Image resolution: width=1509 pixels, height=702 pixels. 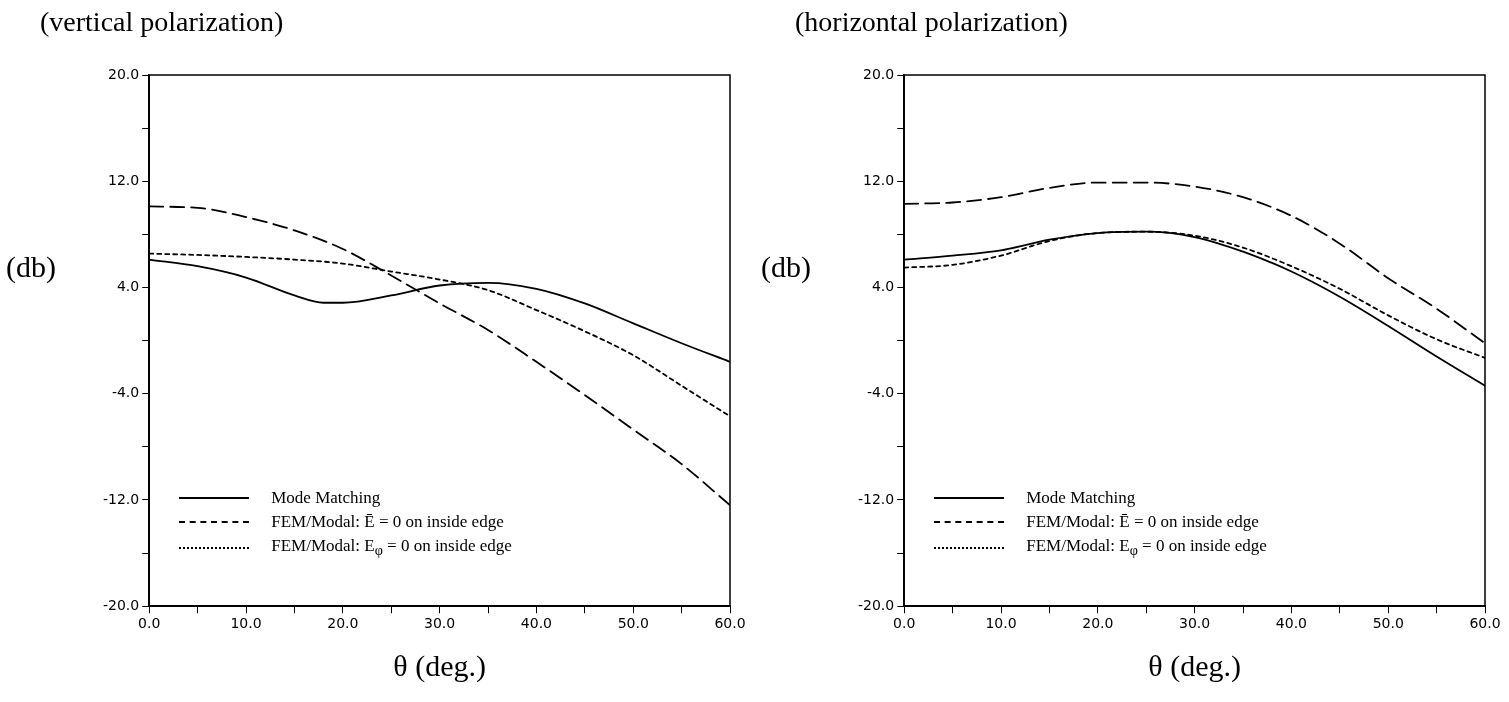 What do you see at coordinates (931, 22) in the screenshot?
I see `chart-title: (horizontal polarization)` at bounding box center [931, 22].